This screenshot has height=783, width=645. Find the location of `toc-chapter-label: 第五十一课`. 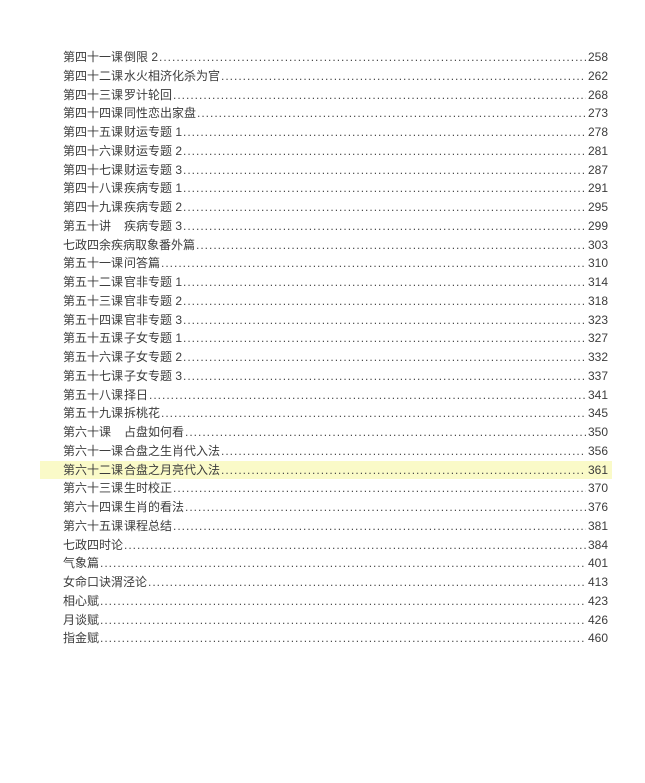

toc-chapter-label: 第五十一课 is located at coordinates (93, 263).